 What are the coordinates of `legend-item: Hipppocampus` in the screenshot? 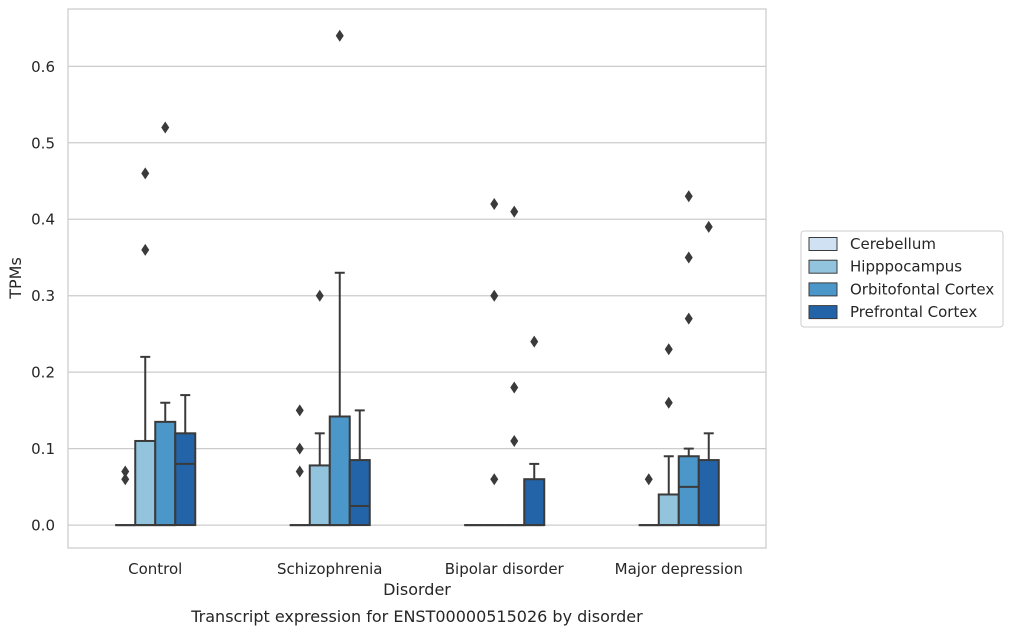 It's located at (885, 267).